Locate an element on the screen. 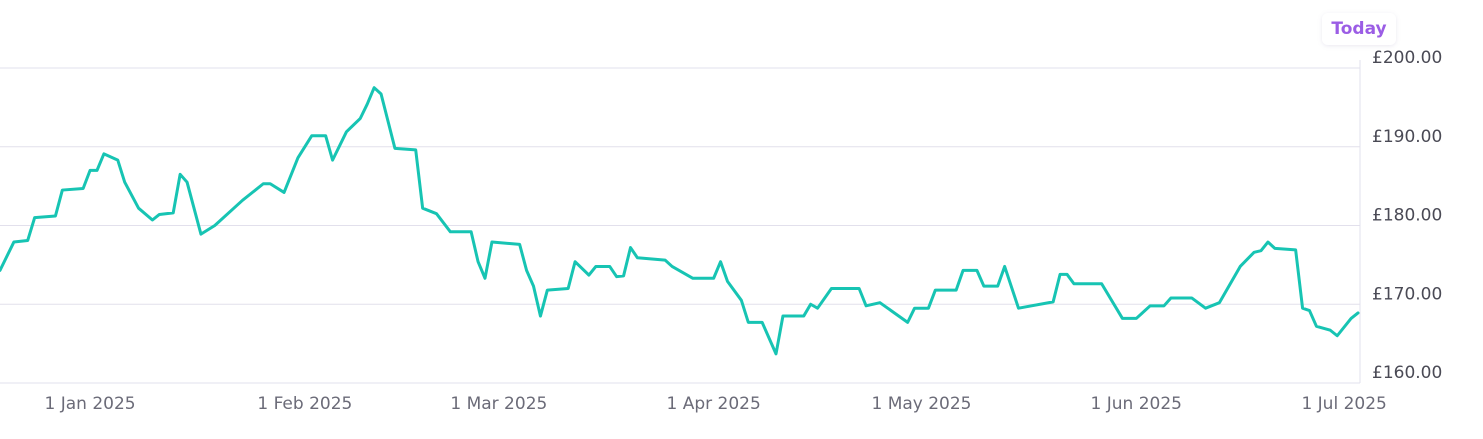  x-tick-label: 1 Feb 2025 is located at coordinates (304, 404).